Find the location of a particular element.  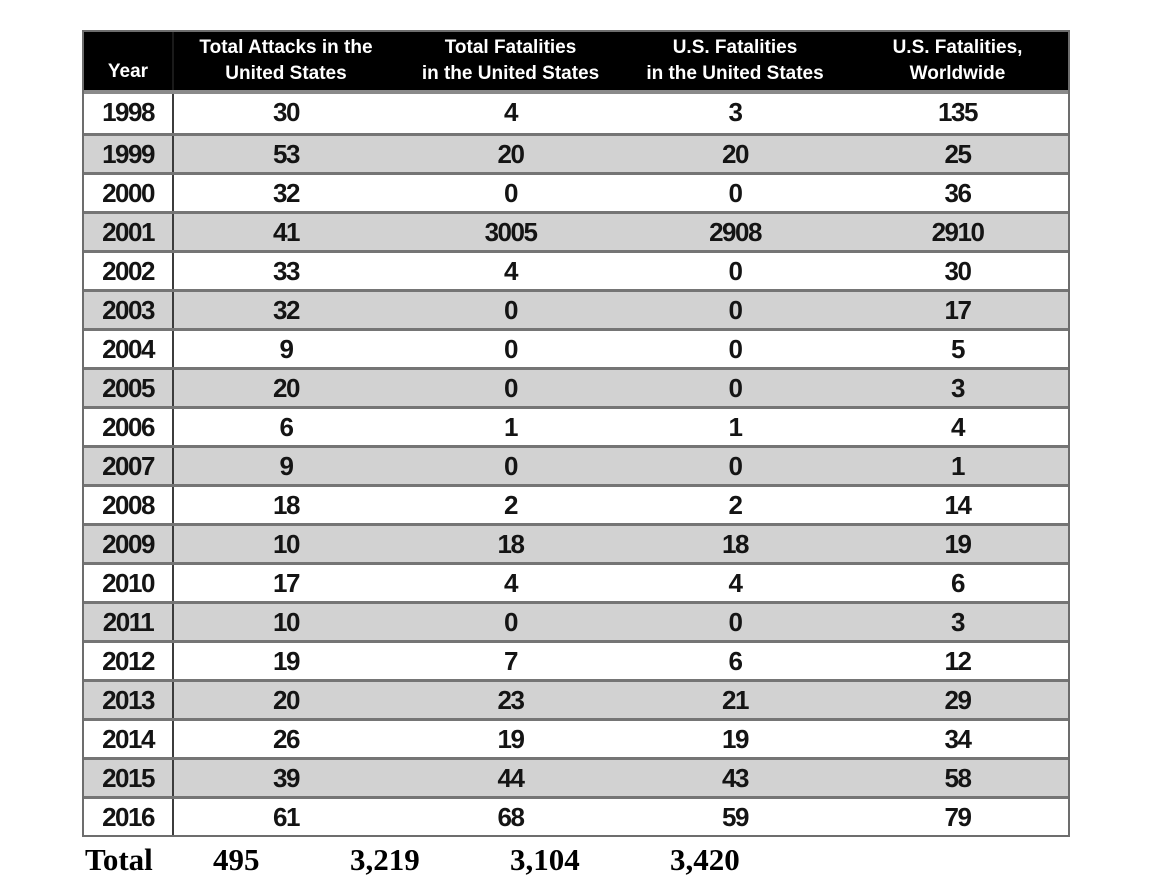

header-year: Year is located at coordinates (129, 61).